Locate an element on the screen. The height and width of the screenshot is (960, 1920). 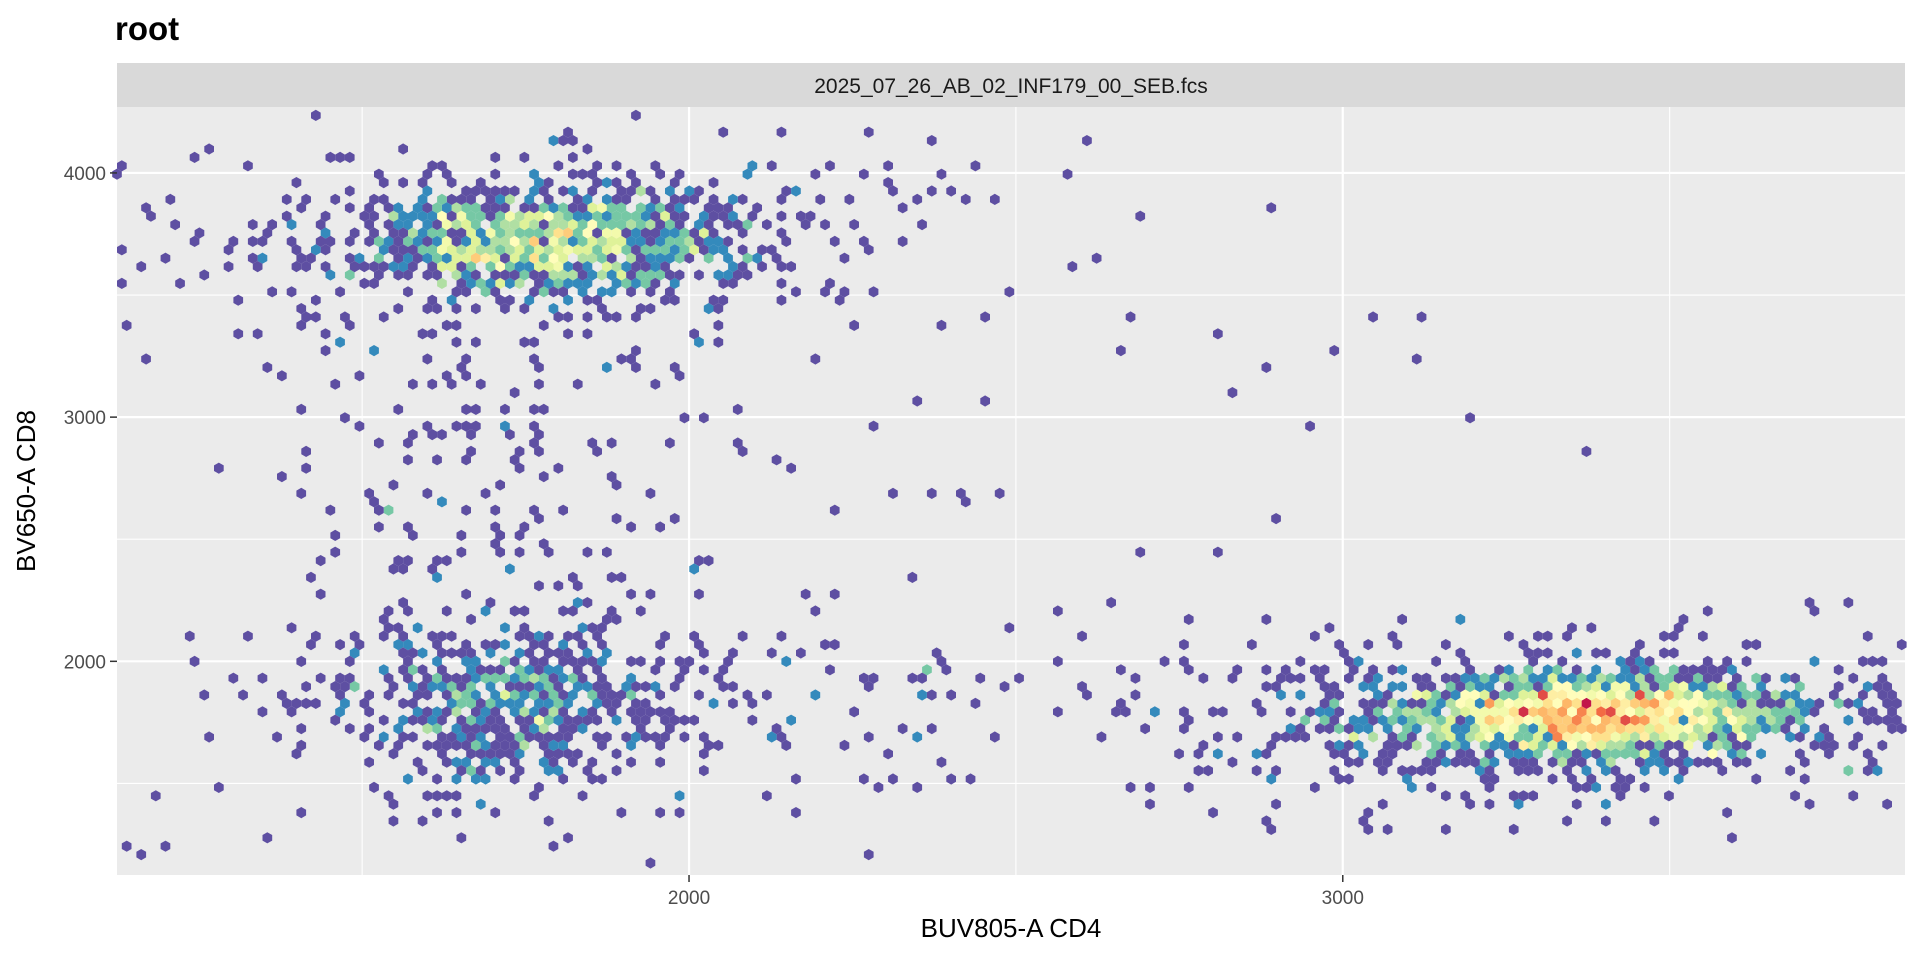
hex-cell-1977 is located at coordinates (466, 460).